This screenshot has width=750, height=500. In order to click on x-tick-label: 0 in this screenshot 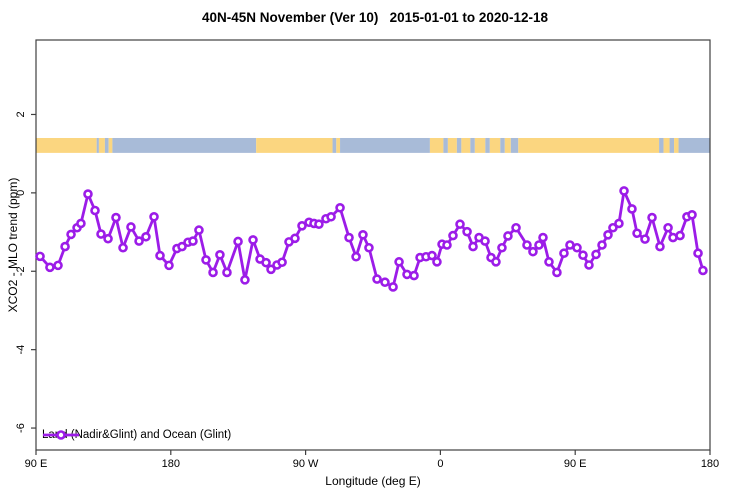, I will do `click(440, 464)`.